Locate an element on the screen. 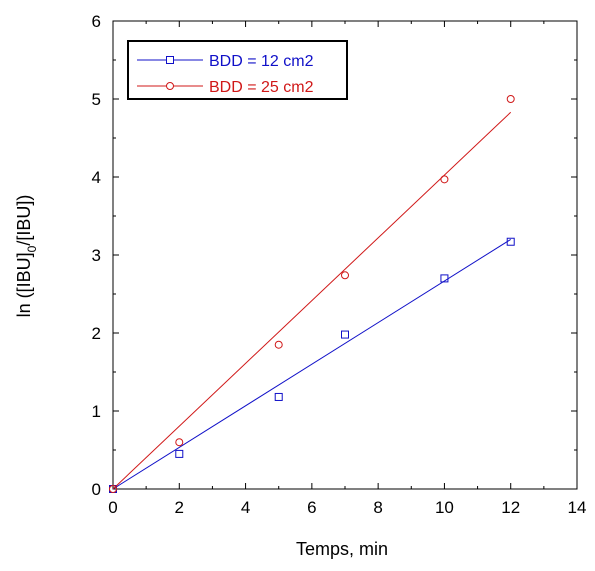 The height and width of the screenshot is (571, 595). y-axis-title-main: ln ([IBU] is located at coordinates (24, 284).